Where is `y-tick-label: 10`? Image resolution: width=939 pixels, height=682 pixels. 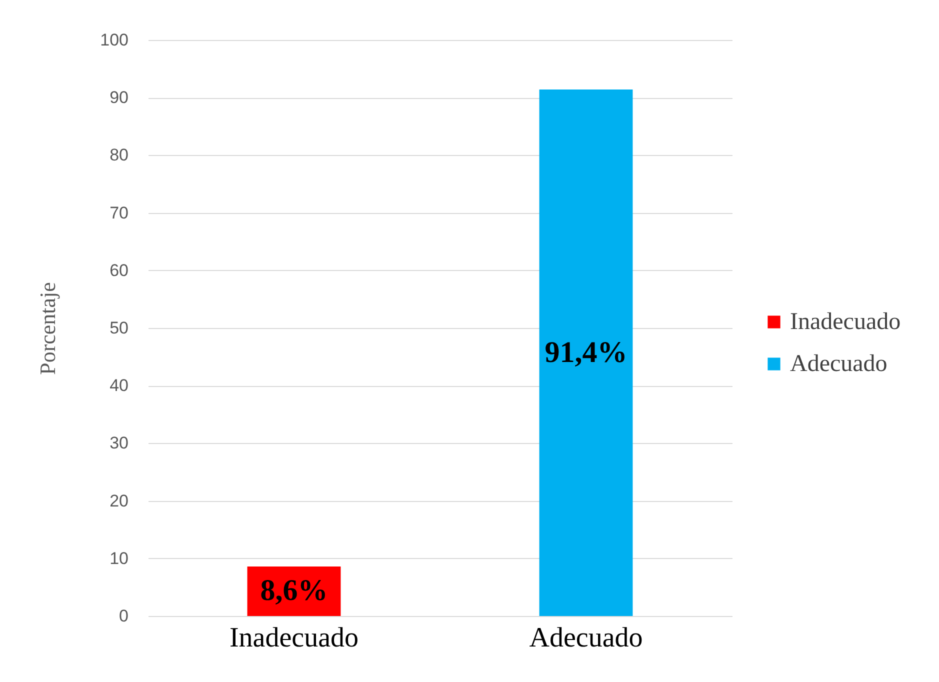 y-tick-label: 10 is located at coordinates (119, 558).